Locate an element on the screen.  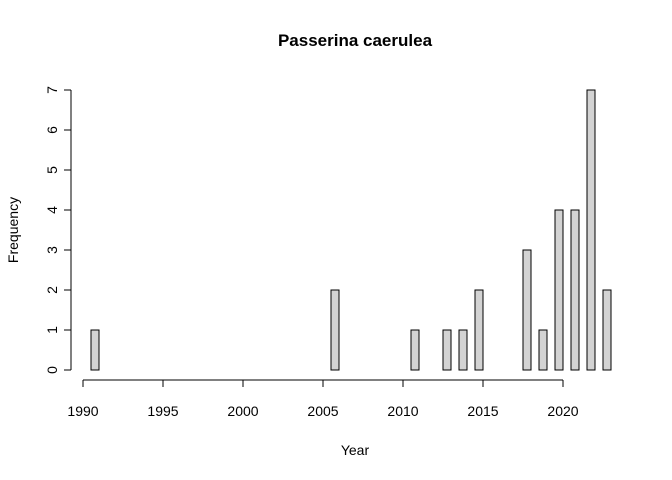
bar-2013 is located at coordinates (447, 350).